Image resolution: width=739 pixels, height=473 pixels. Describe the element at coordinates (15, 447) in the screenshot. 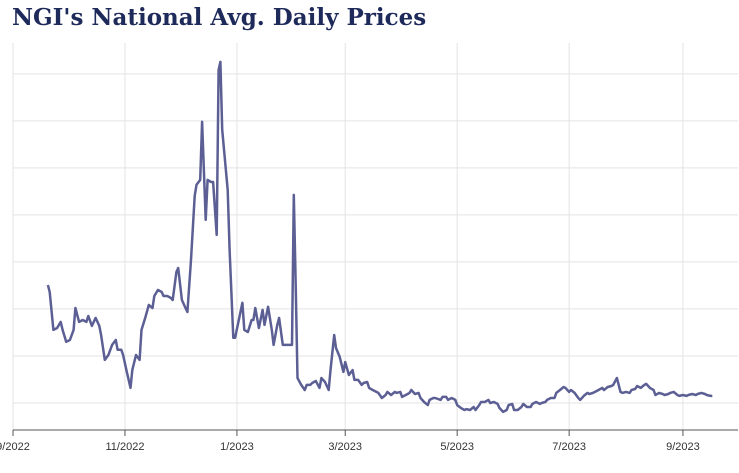

I see `x-tick-label: 9/2022` at that location.